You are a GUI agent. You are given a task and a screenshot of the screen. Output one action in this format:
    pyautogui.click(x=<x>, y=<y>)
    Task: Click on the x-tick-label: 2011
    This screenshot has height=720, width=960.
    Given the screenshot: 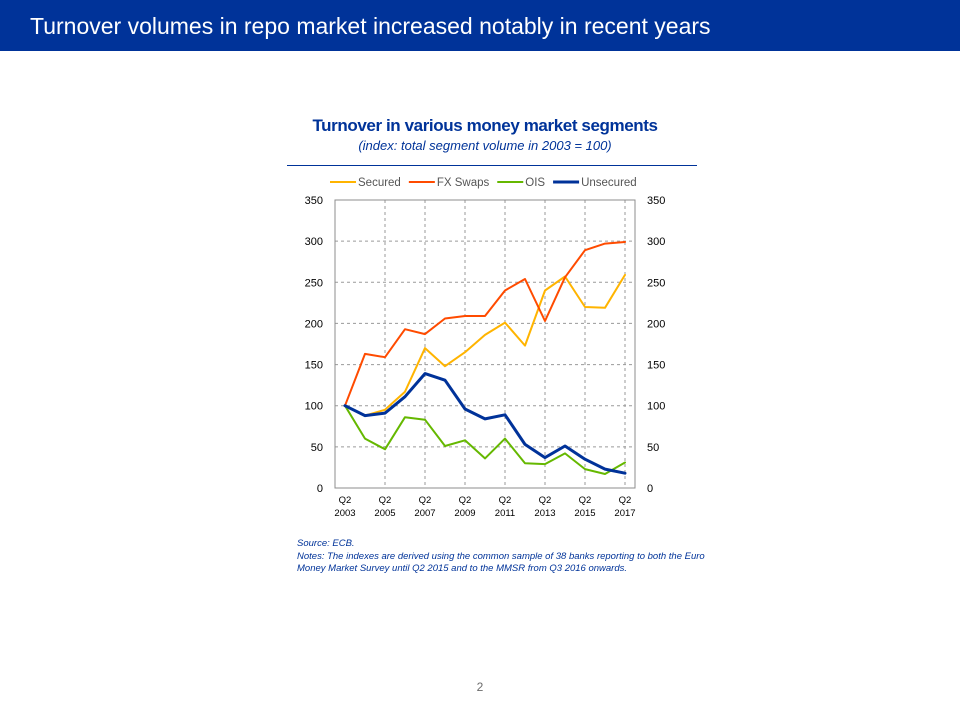 What is the action you would take?
    pyautogui.click(x=505, y=513)
    